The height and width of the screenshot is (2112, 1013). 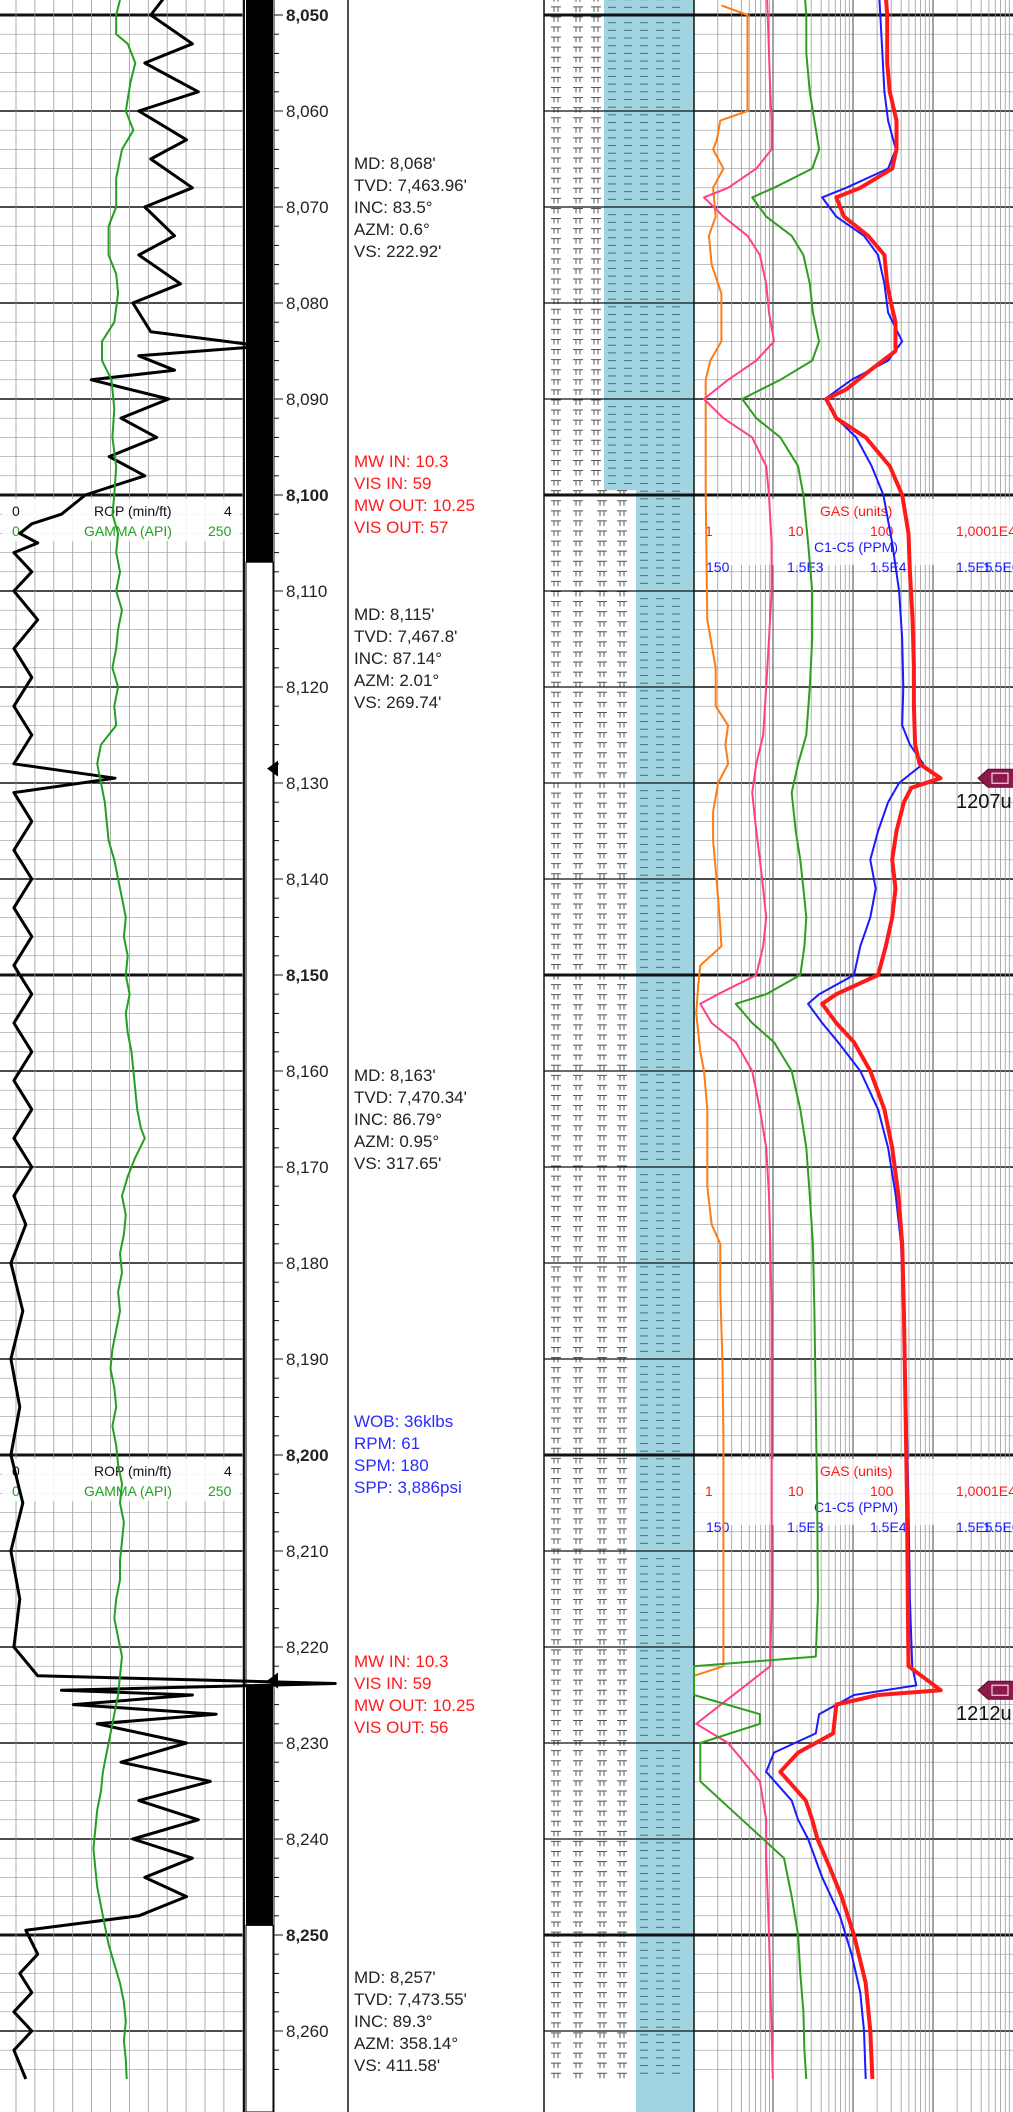 I want to click on mud-report-block-line: VIS OUT: 57, so click(x=401, y=527).